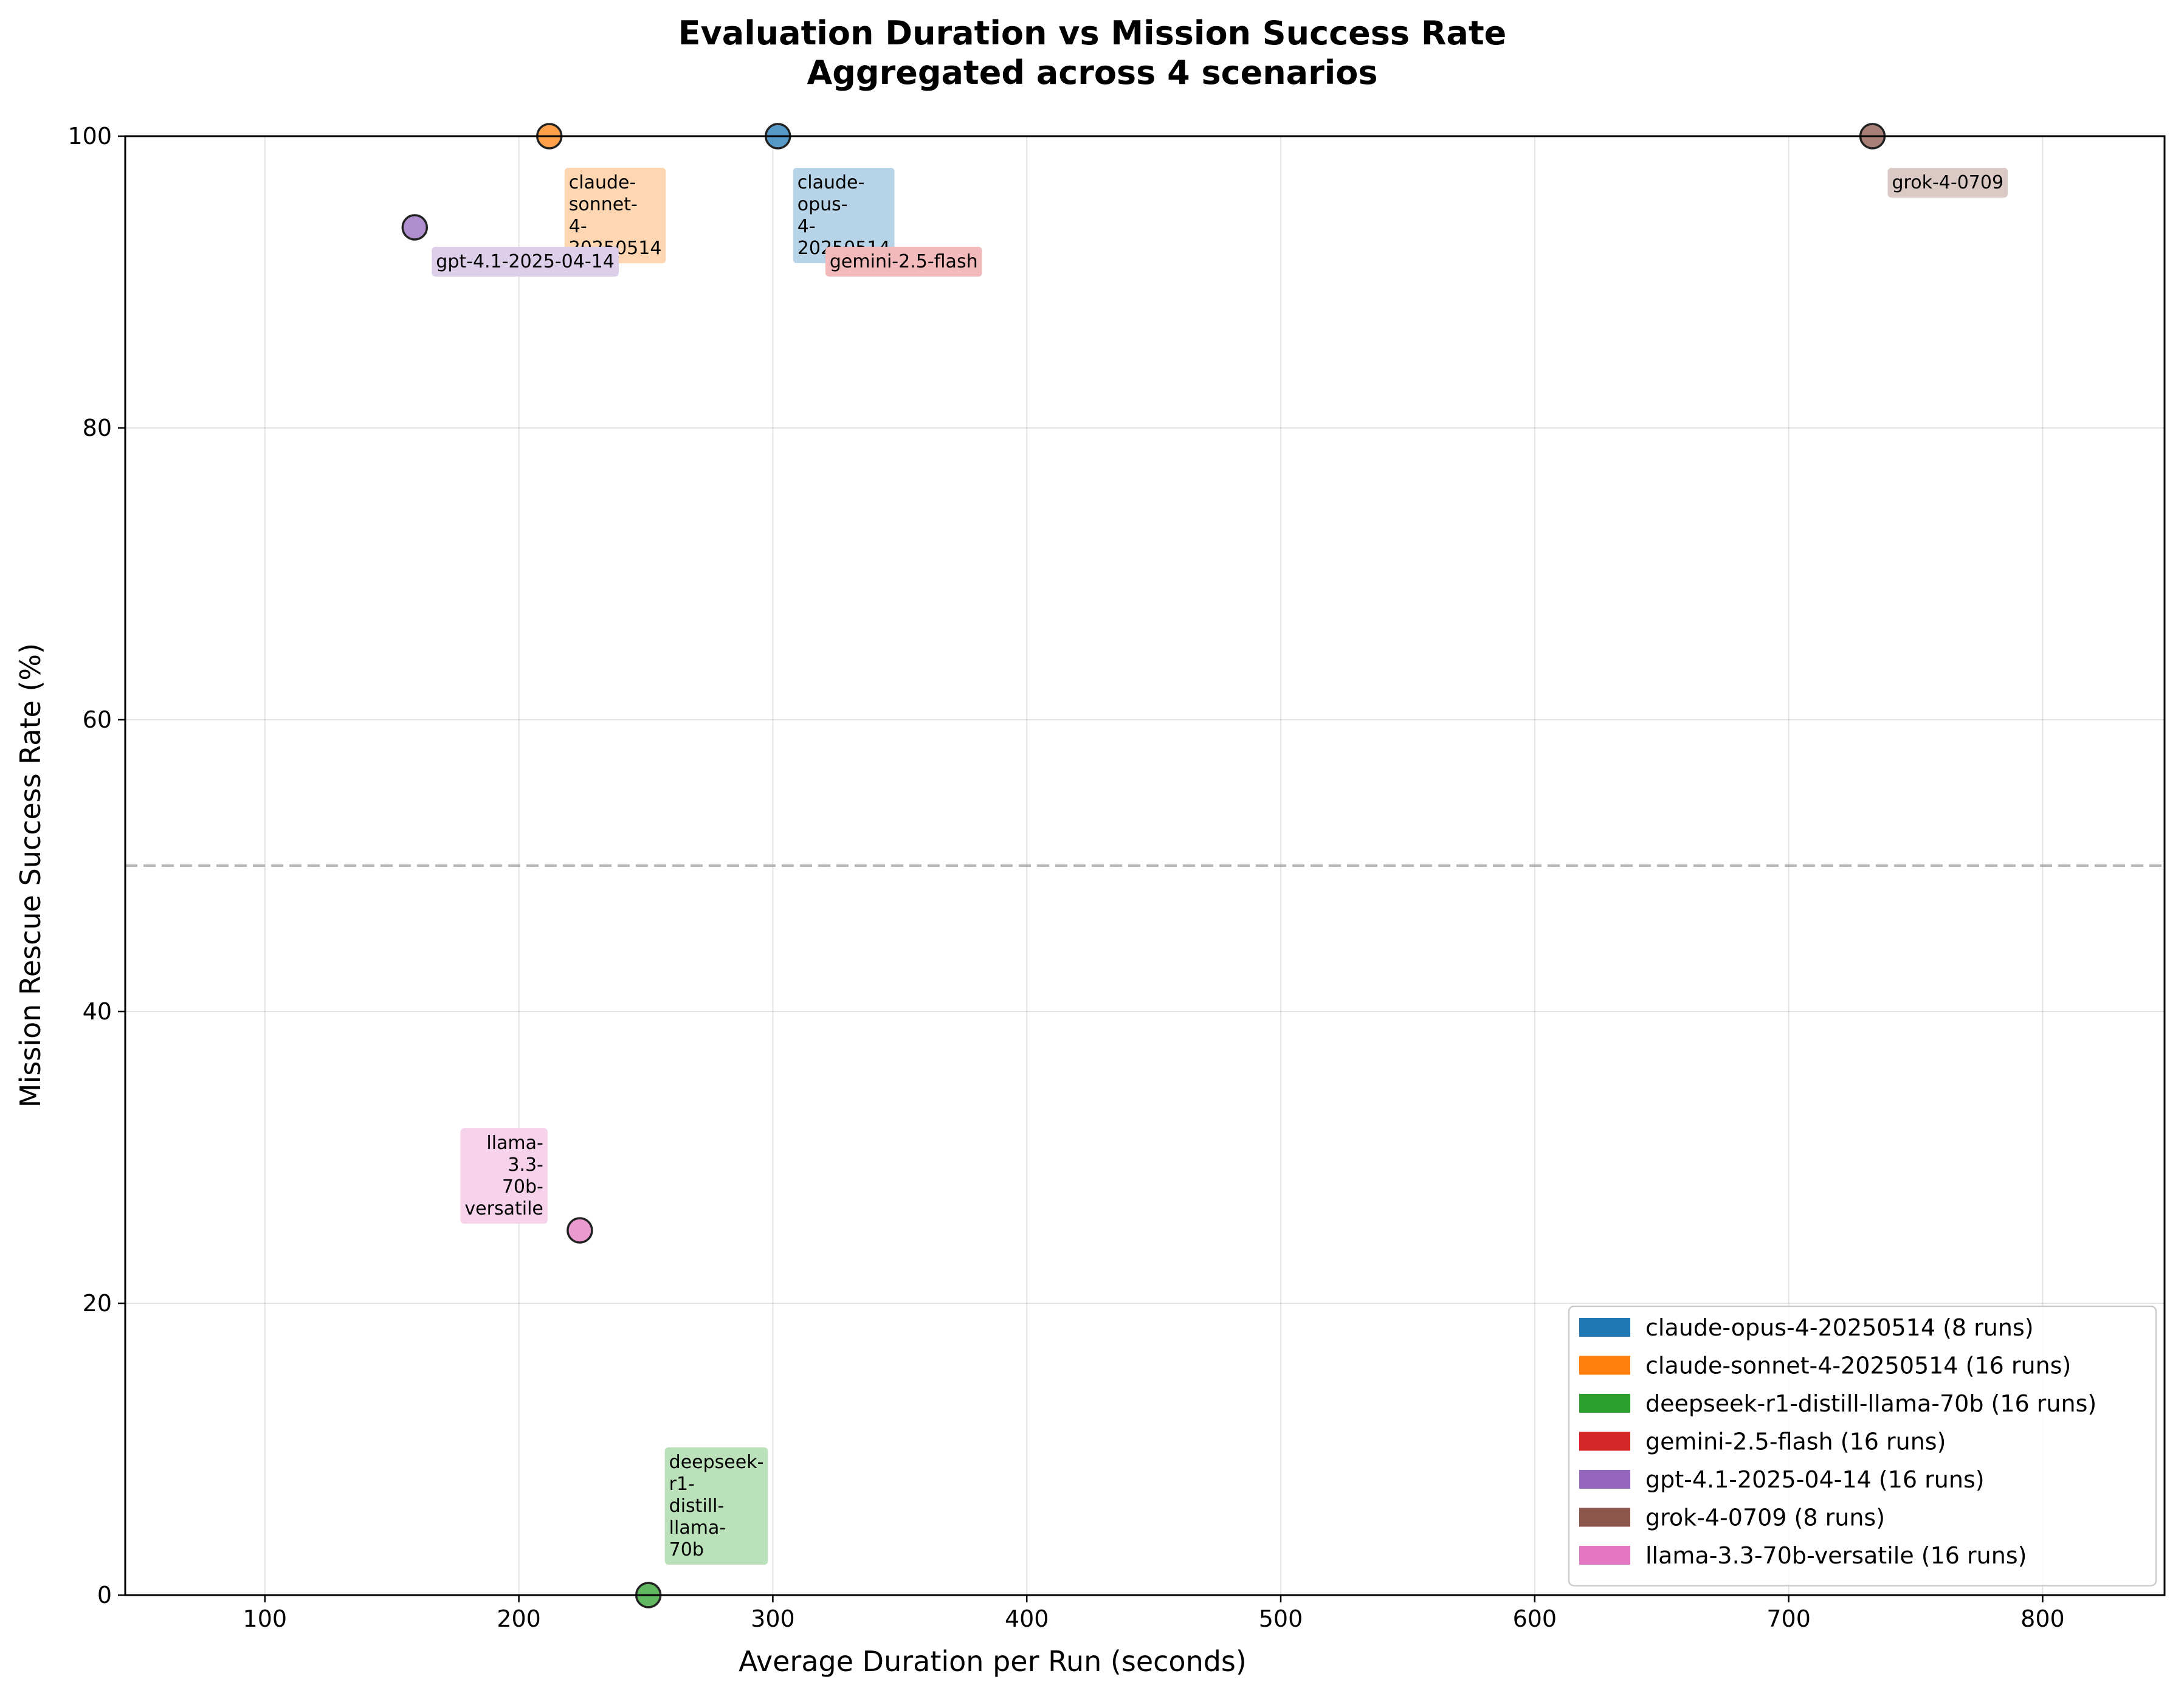  Describe the element at coordinates (1795, 1442) in the screenshot. I see `legend-entry-gemini-2.5-flash: gemini-2.5-flash (16 runs)` at that location.